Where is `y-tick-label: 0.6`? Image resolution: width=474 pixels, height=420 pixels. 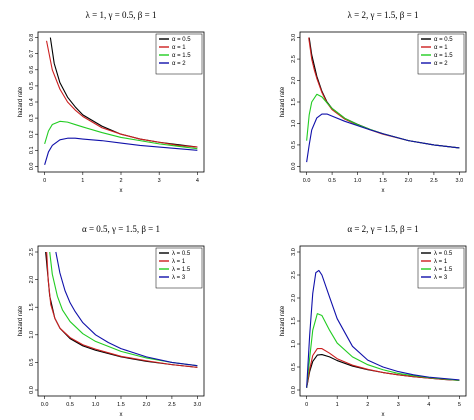
y-tick-label: 0.6 is located at coordinates (32, 70).